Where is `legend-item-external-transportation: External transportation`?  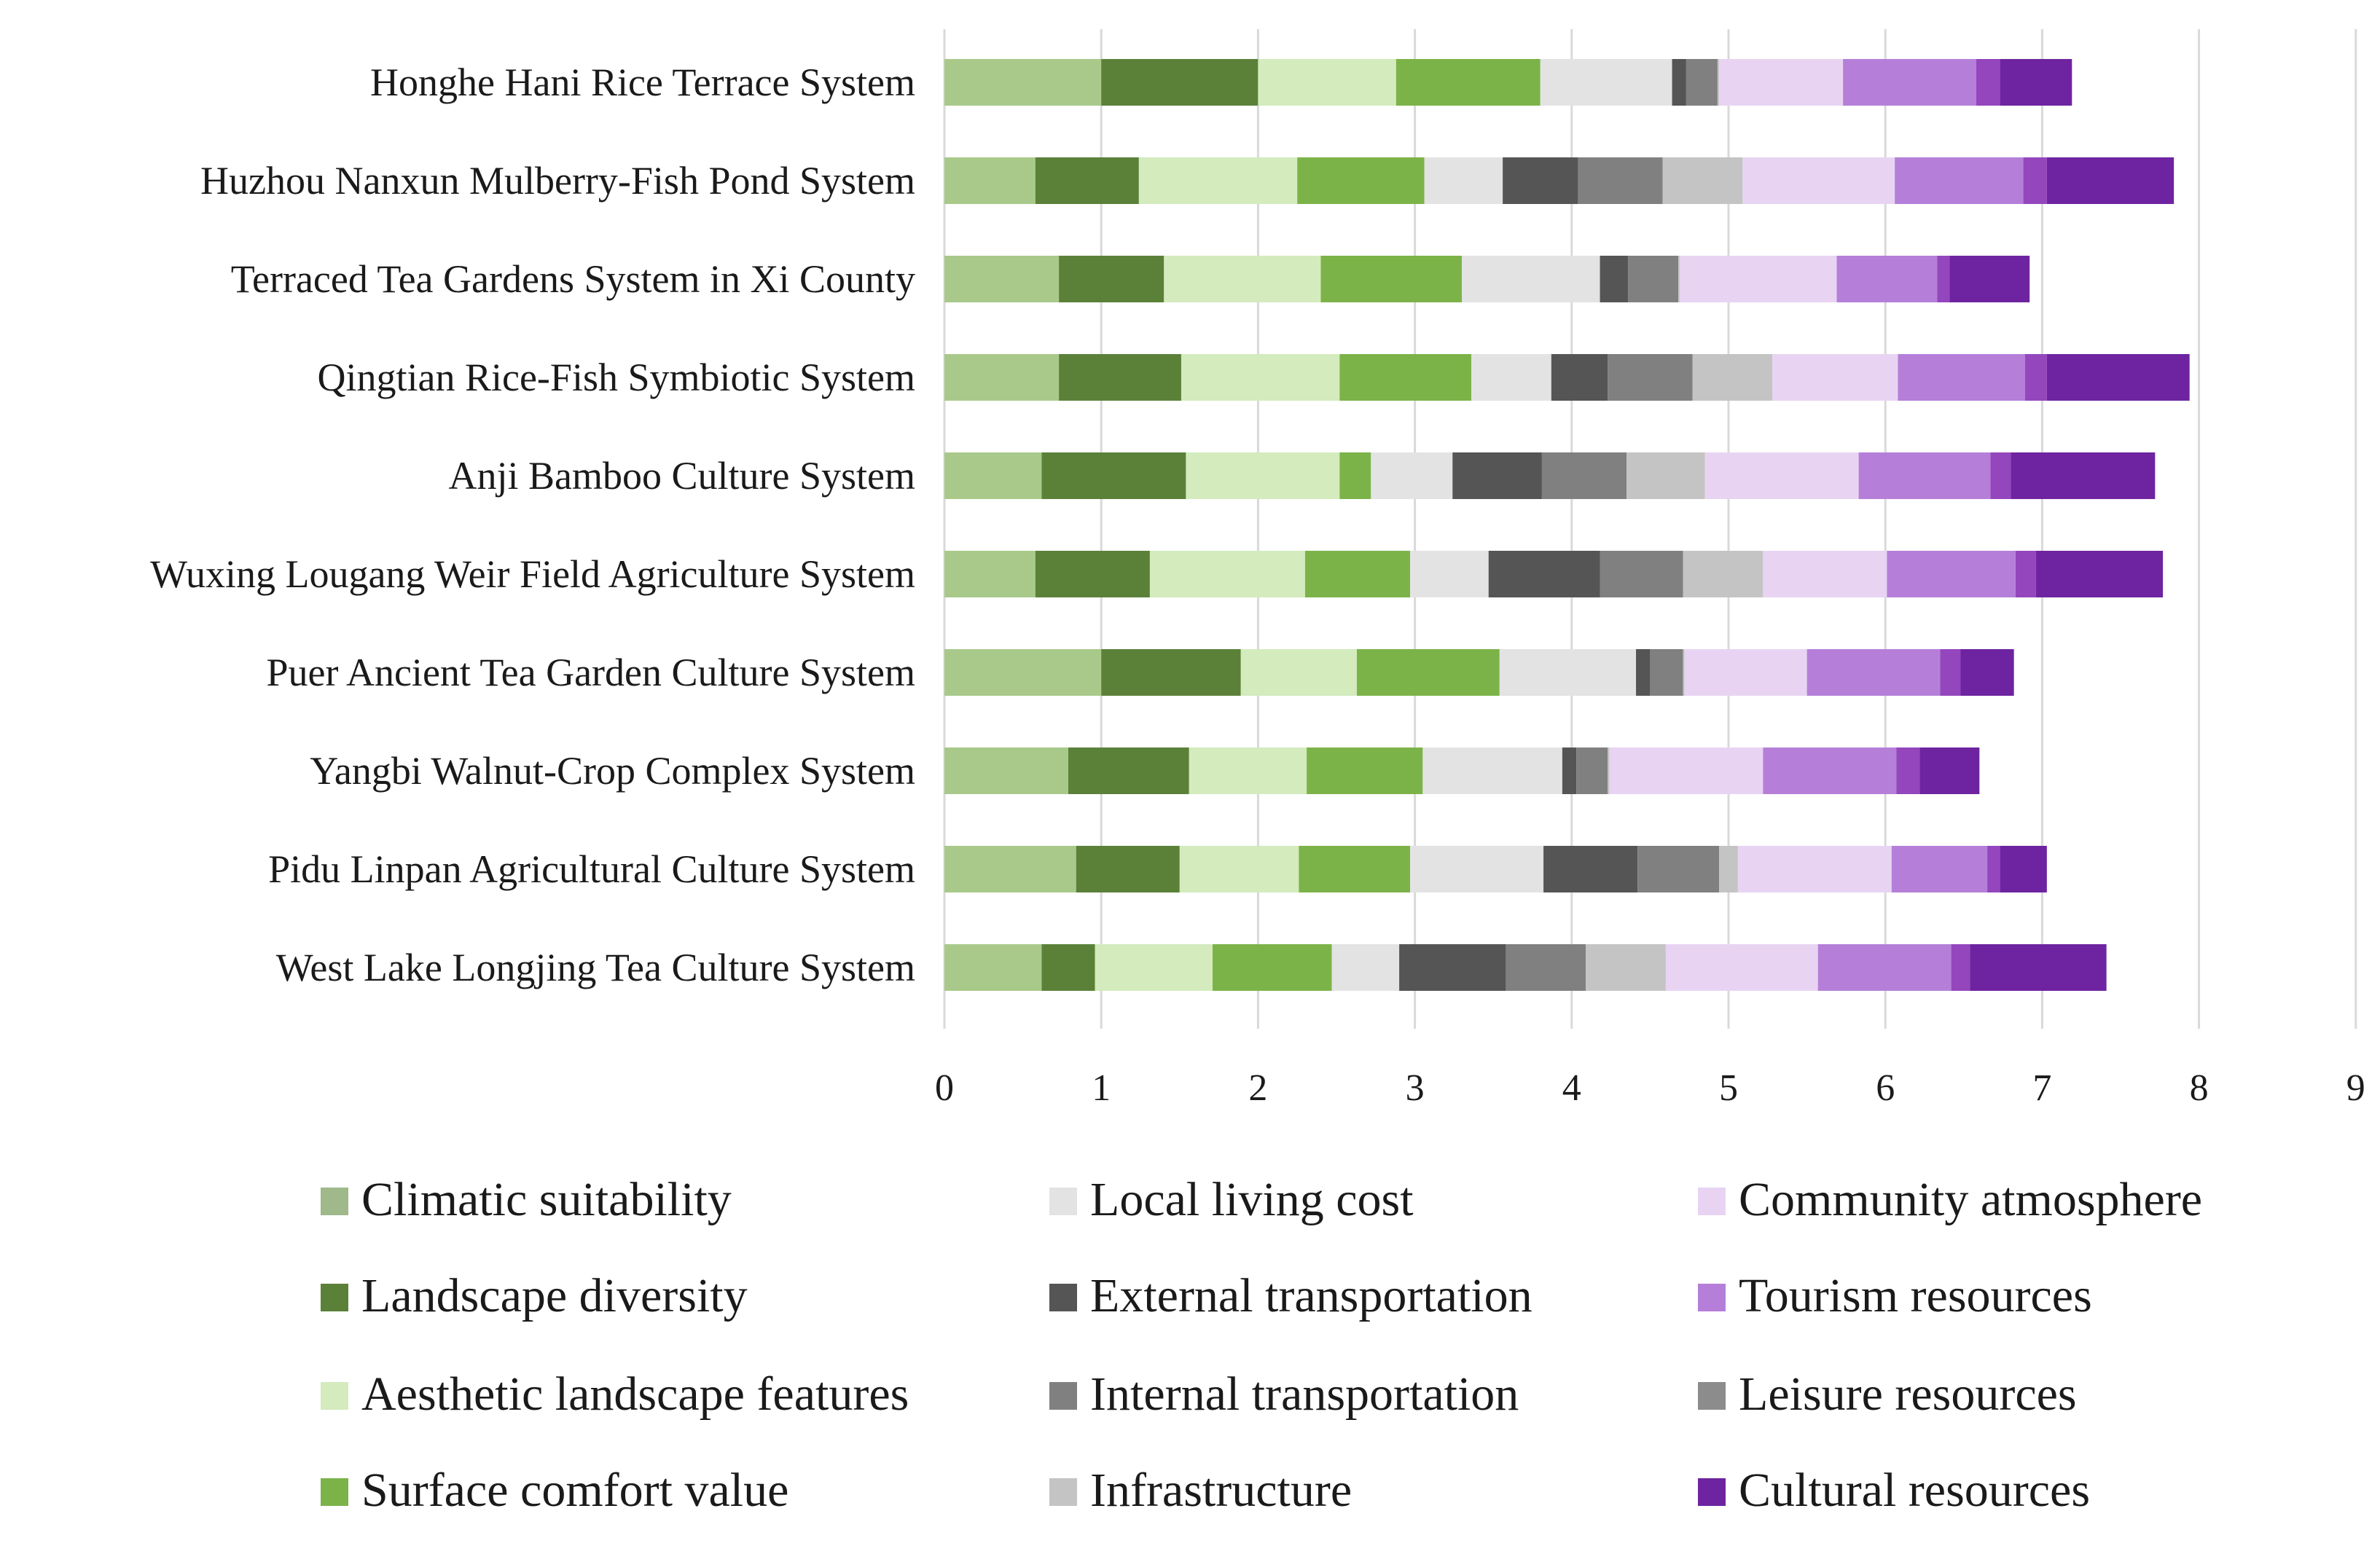
legend-item-external-transportation: External transportation is located at coordinates (1290, 1295).